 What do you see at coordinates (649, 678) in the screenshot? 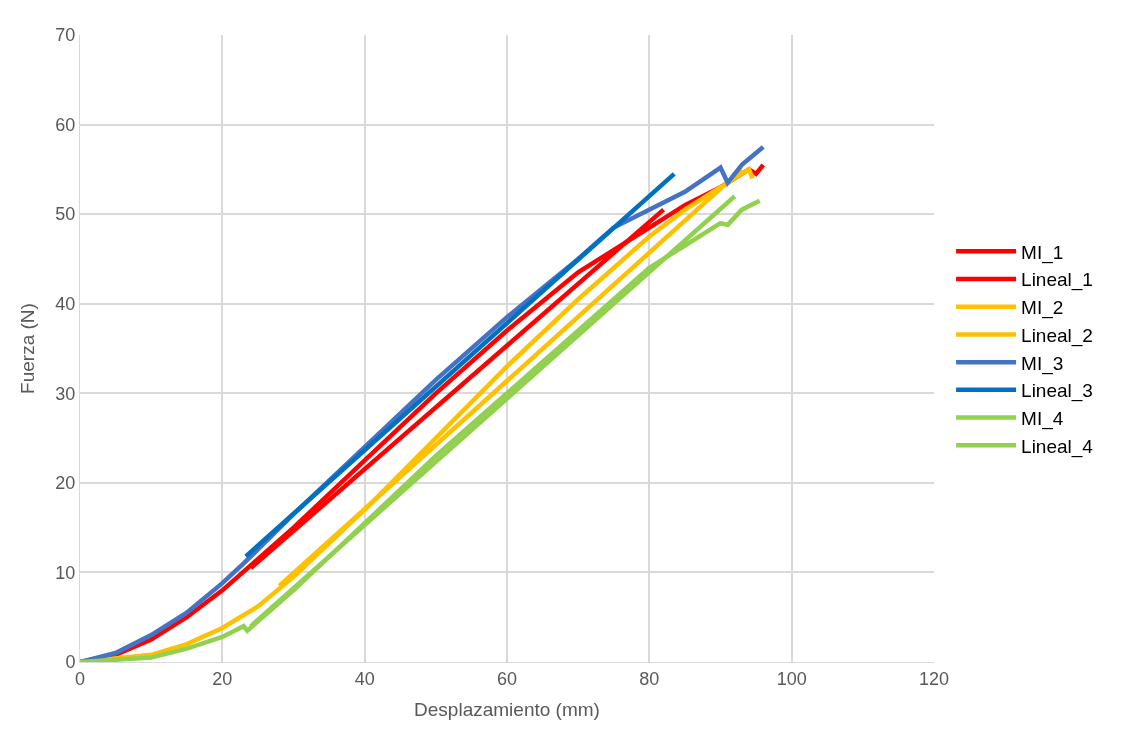
I see `x-tick-label: 80` at bounding box center [649, 678].